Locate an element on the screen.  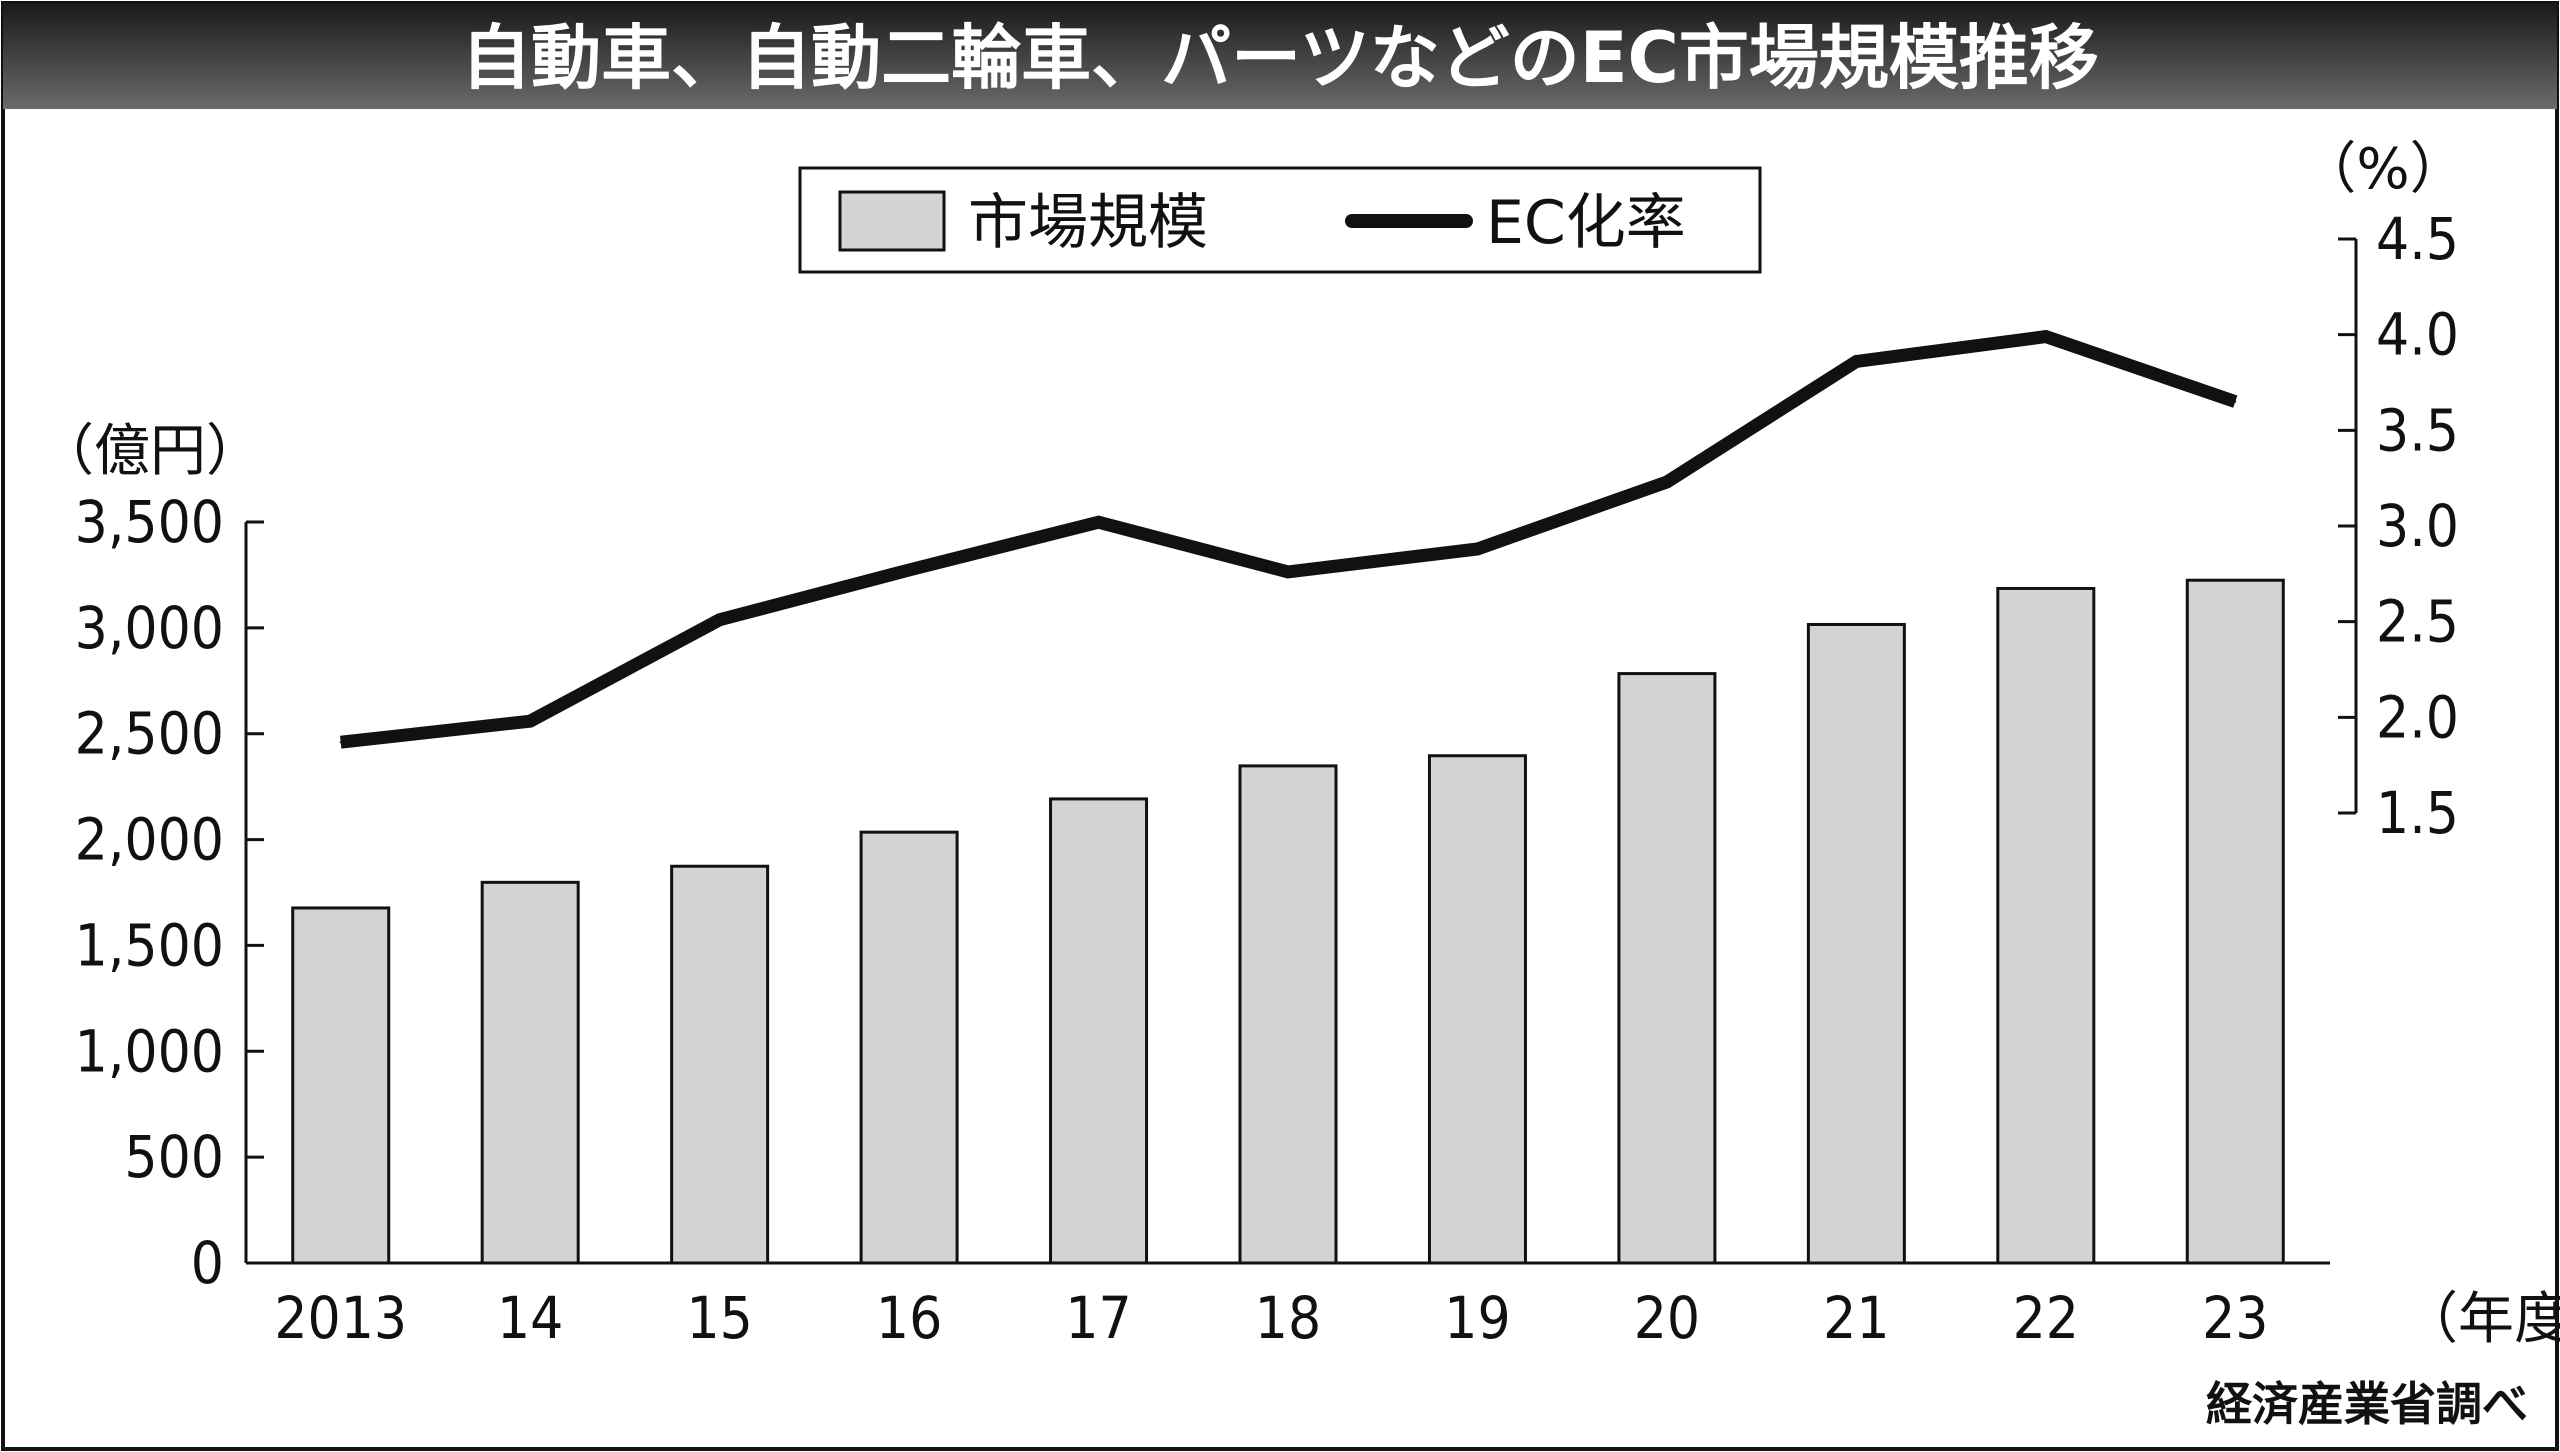
y-right-ticks: 1.5 2.0 2.5 3.0 3.5 4.0 4.5 is located at coordinates (2398, 526).